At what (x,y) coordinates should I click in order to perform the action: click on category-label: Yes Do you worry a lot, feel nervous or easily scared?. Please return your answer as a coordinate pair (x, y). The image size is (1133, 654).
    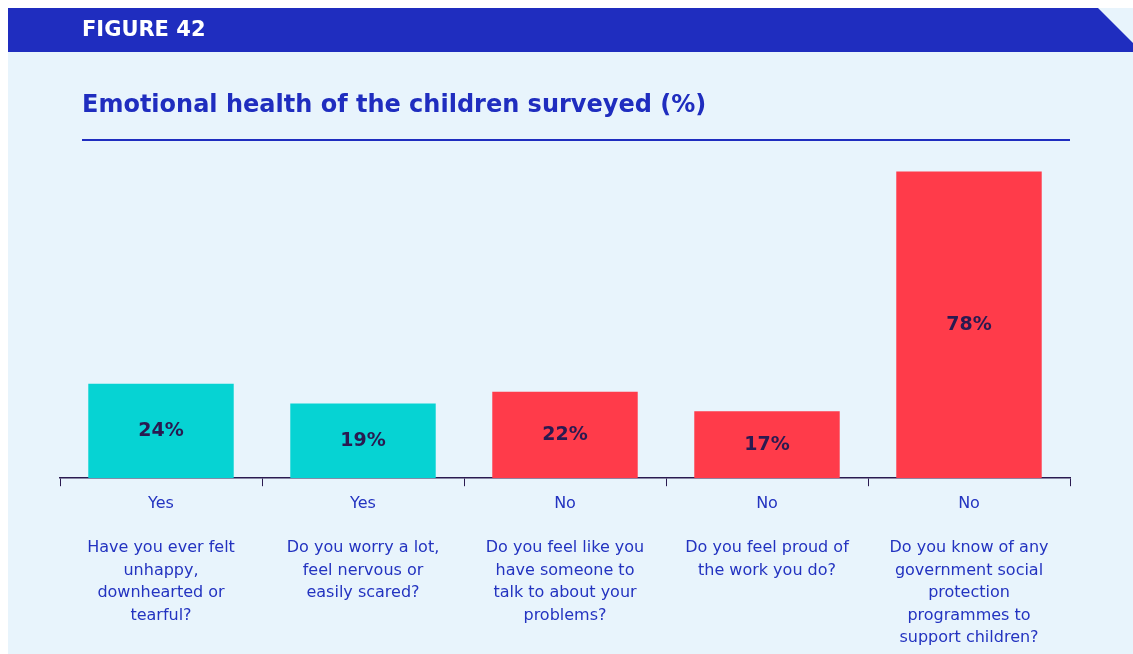
    Looking at the image, I should click on (363, 547).